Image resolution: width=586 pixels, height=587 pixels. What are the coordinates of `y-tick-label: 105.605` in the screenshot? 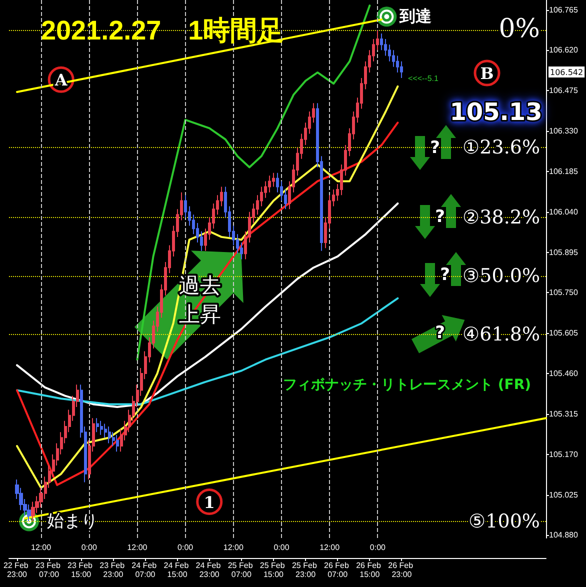 It's located at (563, 333).